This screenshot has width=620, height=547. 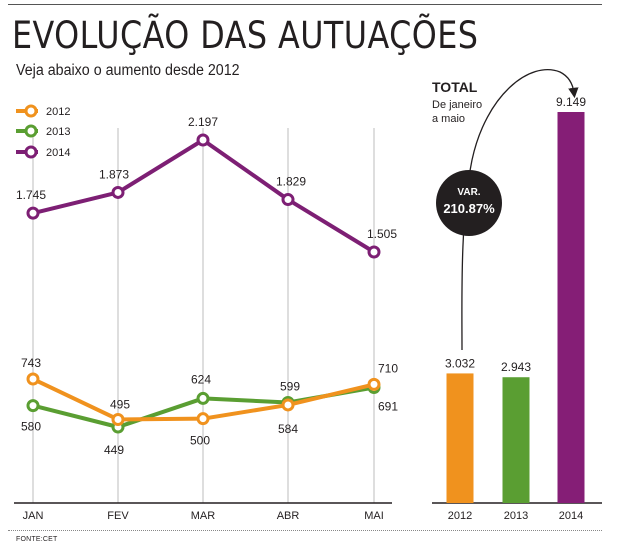 I want to click on total-subtitle-line-1: De janeiro, so click(x=457, y=105).